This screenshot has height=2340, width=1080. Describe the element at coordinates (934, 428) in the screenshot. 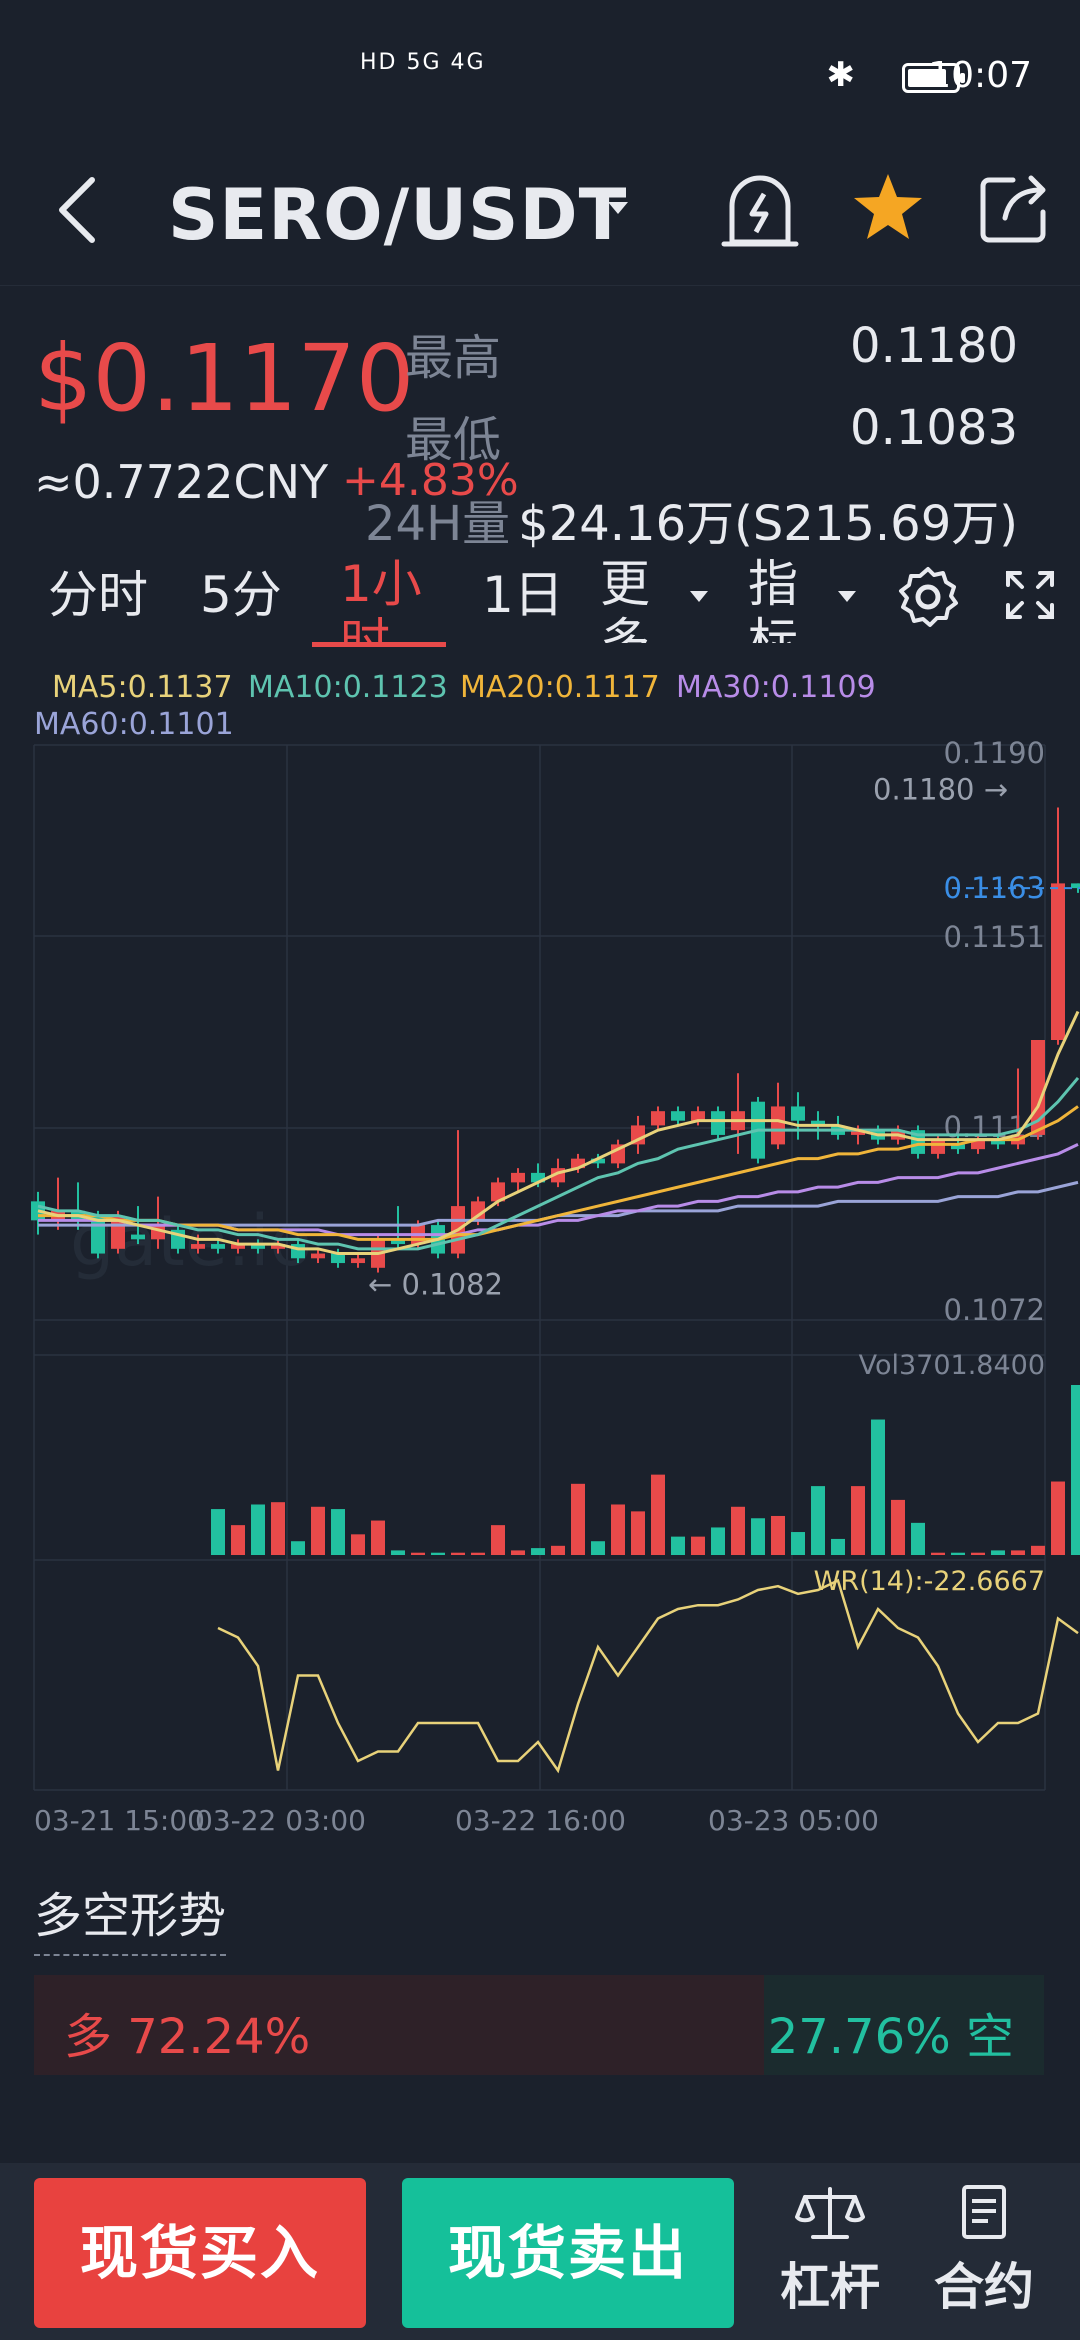

I see `low-value: 0.1083` at that location.